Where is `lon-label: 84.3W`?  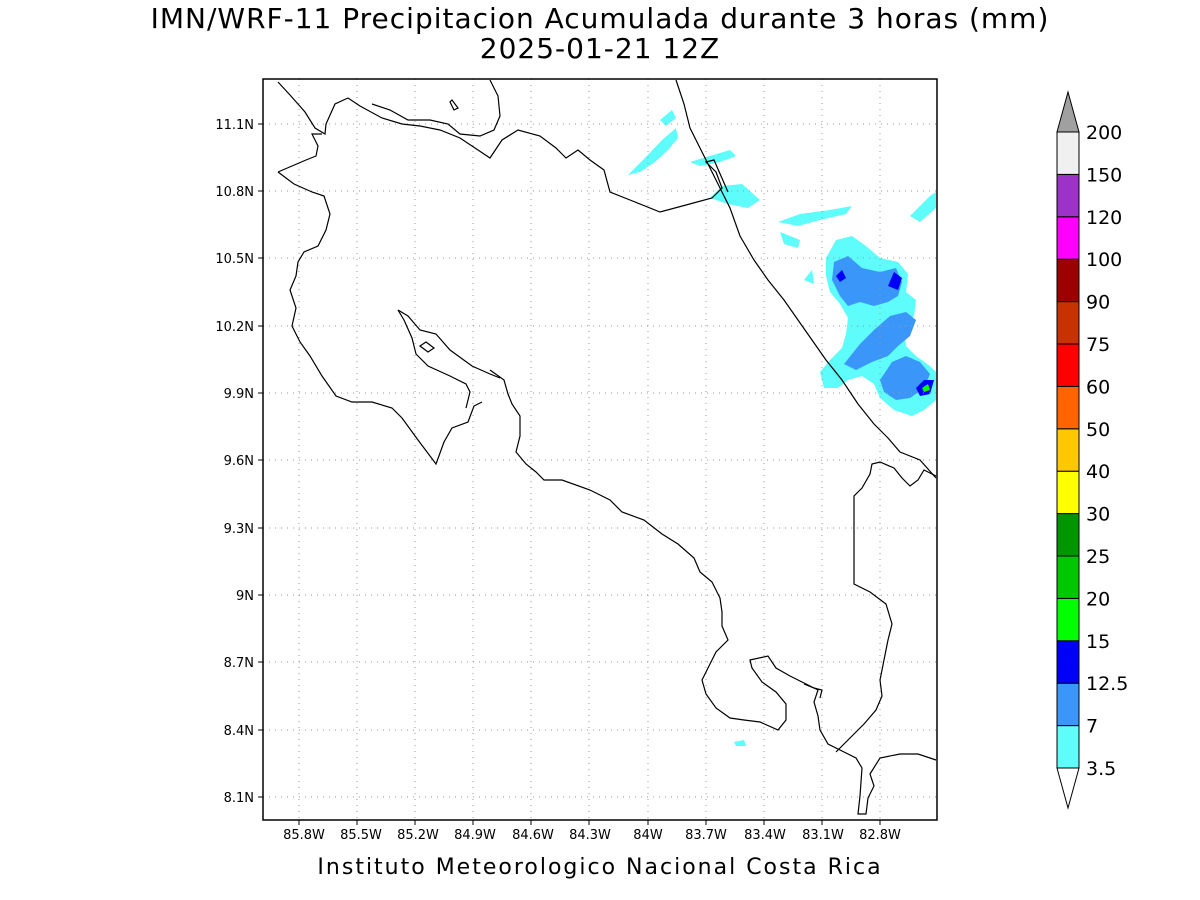
lon-label: 84.3W is located at coordinates (590, 835).